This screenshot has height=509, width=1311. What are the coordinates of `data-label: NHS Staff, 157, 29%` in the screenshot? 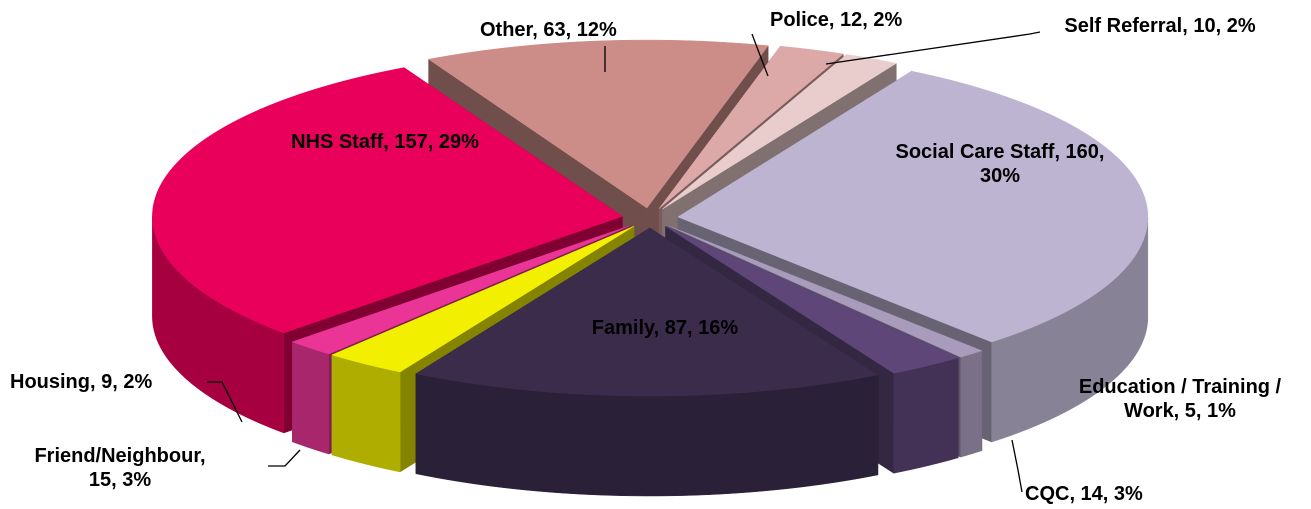 It's located at (385, 142).